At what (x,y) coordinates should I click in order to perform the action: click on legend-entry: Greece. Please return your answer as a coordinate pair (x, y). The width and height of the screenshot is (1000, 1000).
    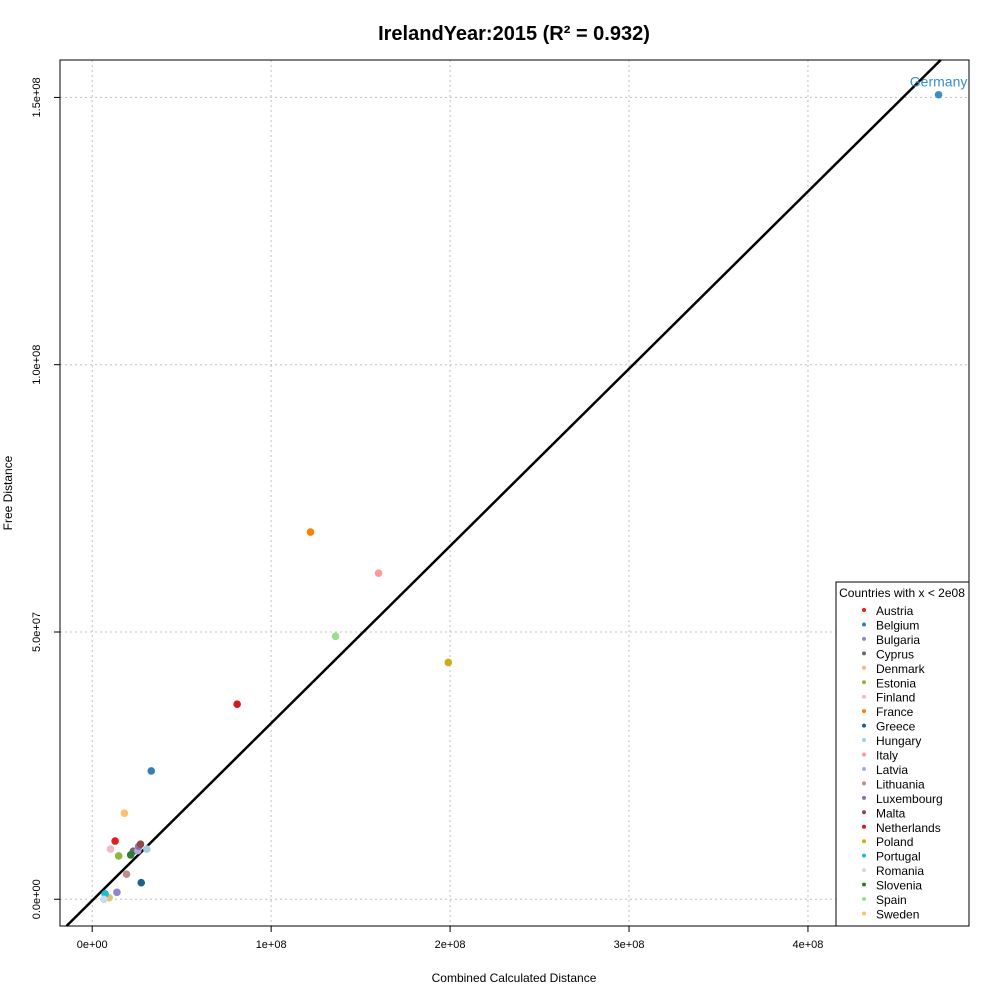
    Looking at the image, I should click on (896, 727).